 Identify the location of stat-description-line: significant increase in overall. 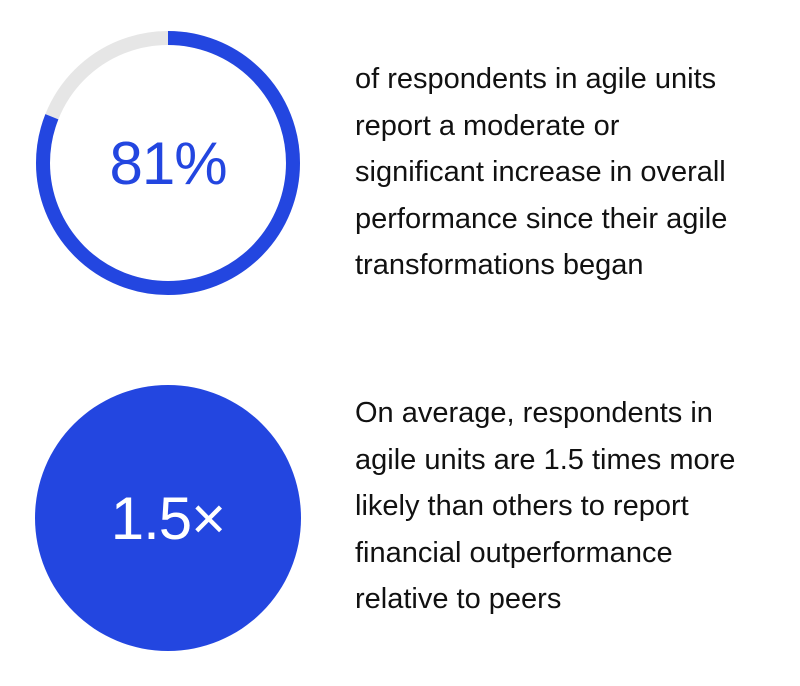
(540, 172).